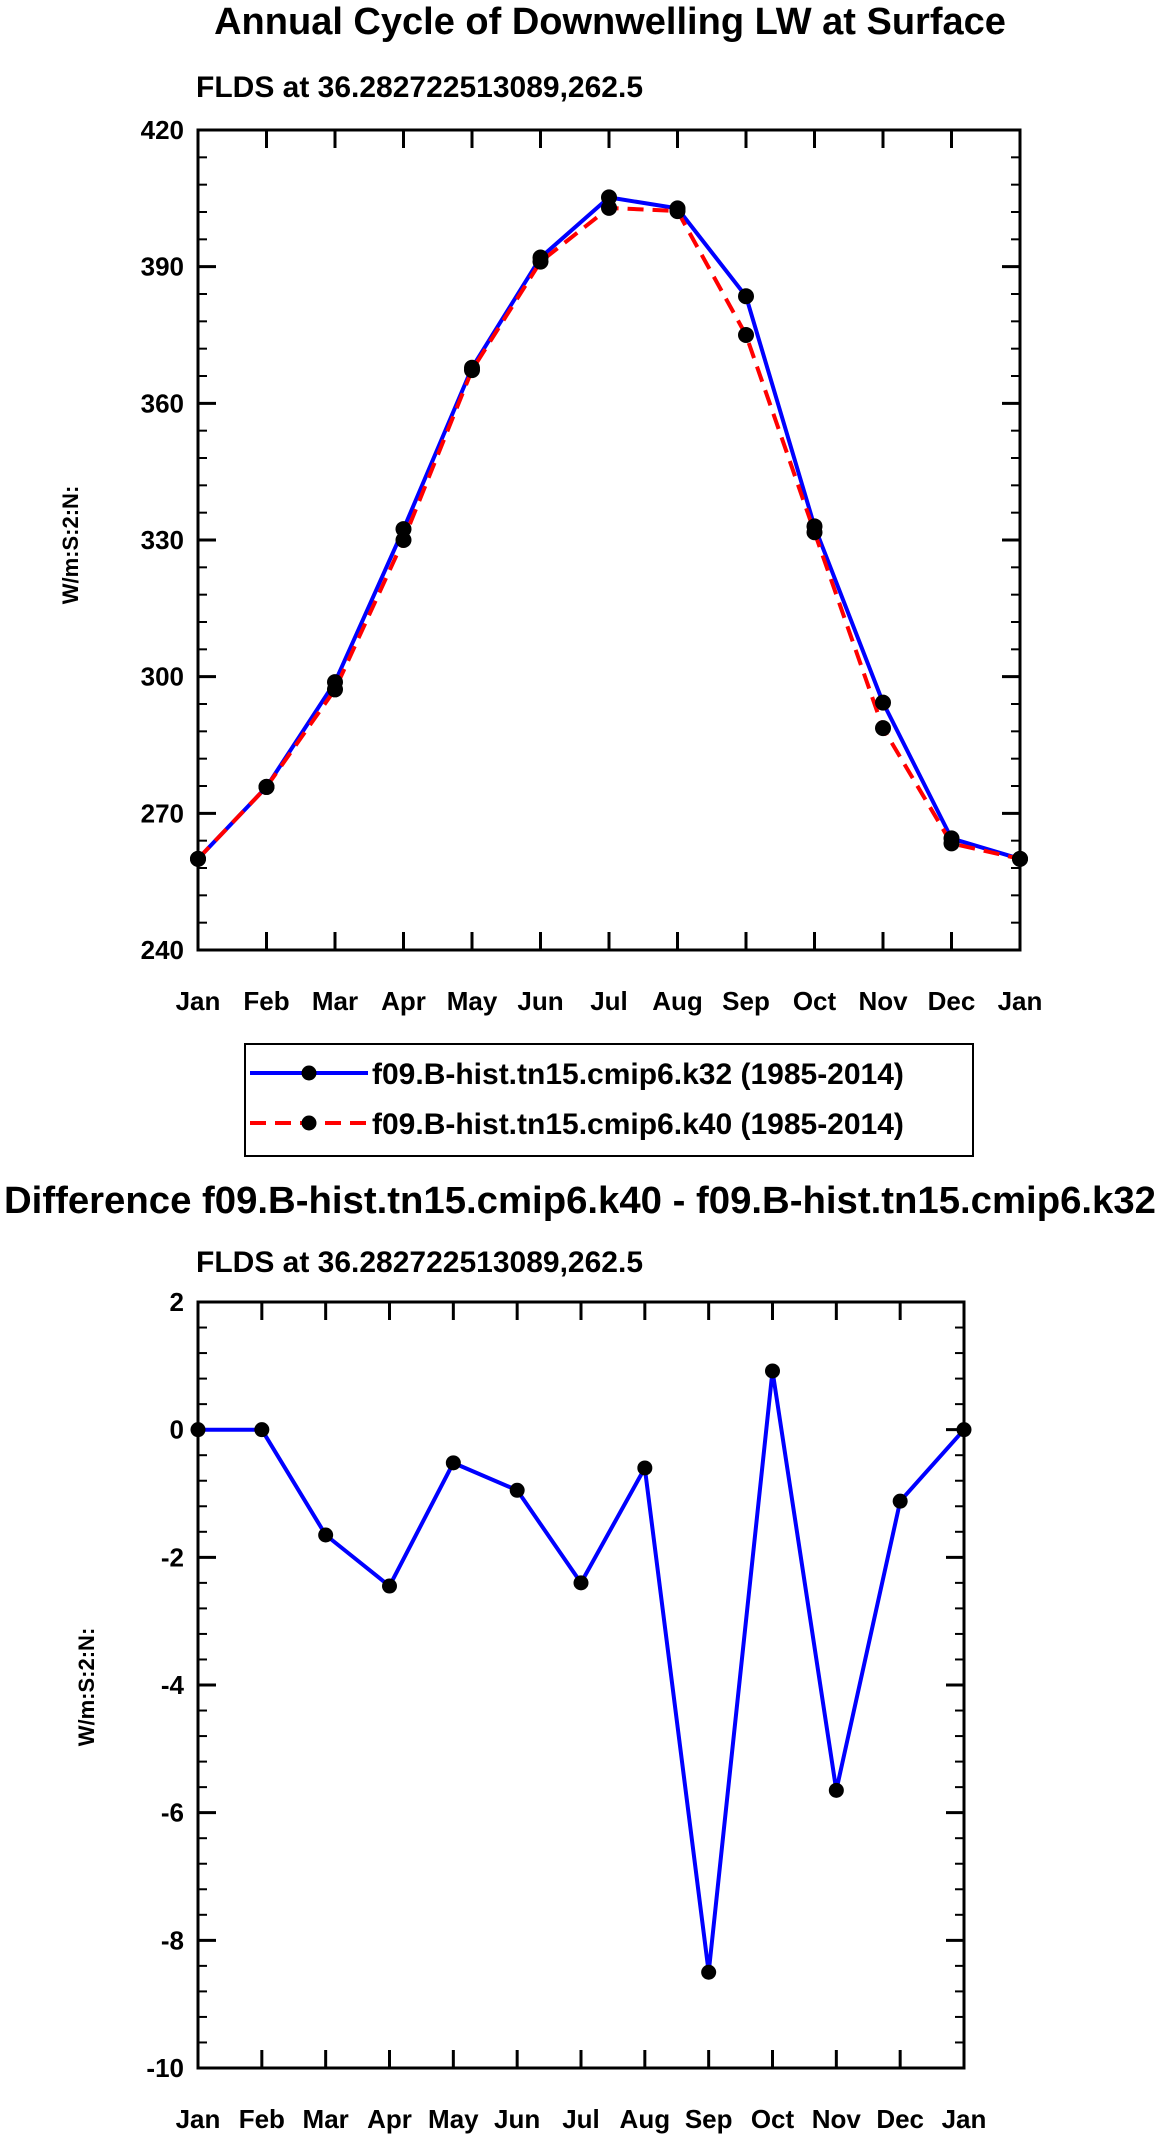 The height and width of the screenshot is (2137, 1161). Describe the element at coordinates (883, 728) in the screenshot. I see `point-secondary-nov` at that location.